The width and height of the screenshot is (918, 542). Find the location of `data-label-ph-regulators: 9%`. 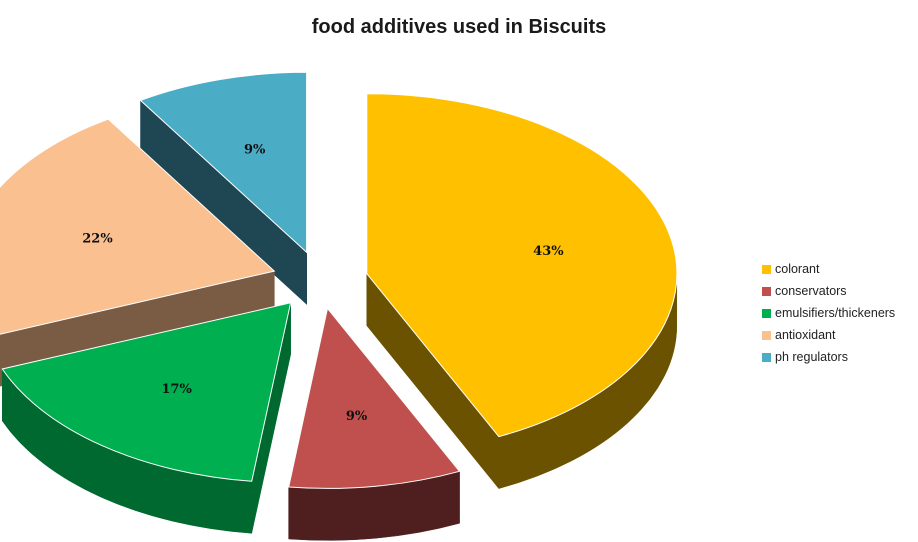

data-label-ph-regulators: 9% is located at coordinates (255, 150).